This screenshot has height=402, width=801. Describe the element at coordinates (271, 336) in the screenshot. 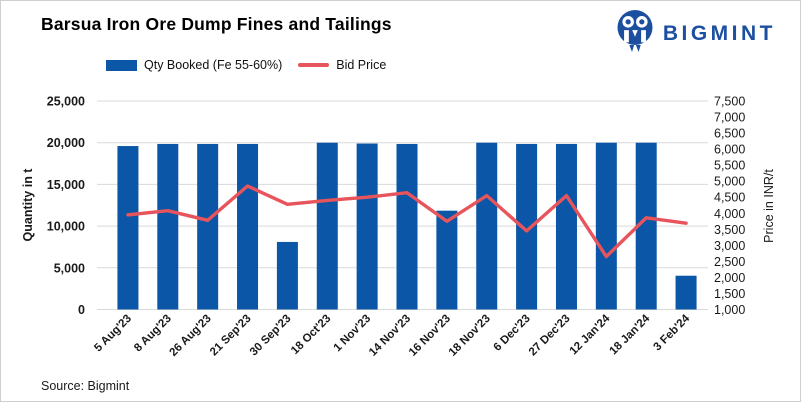

I see `x-tick-label: 30 Sep'23` at that location.